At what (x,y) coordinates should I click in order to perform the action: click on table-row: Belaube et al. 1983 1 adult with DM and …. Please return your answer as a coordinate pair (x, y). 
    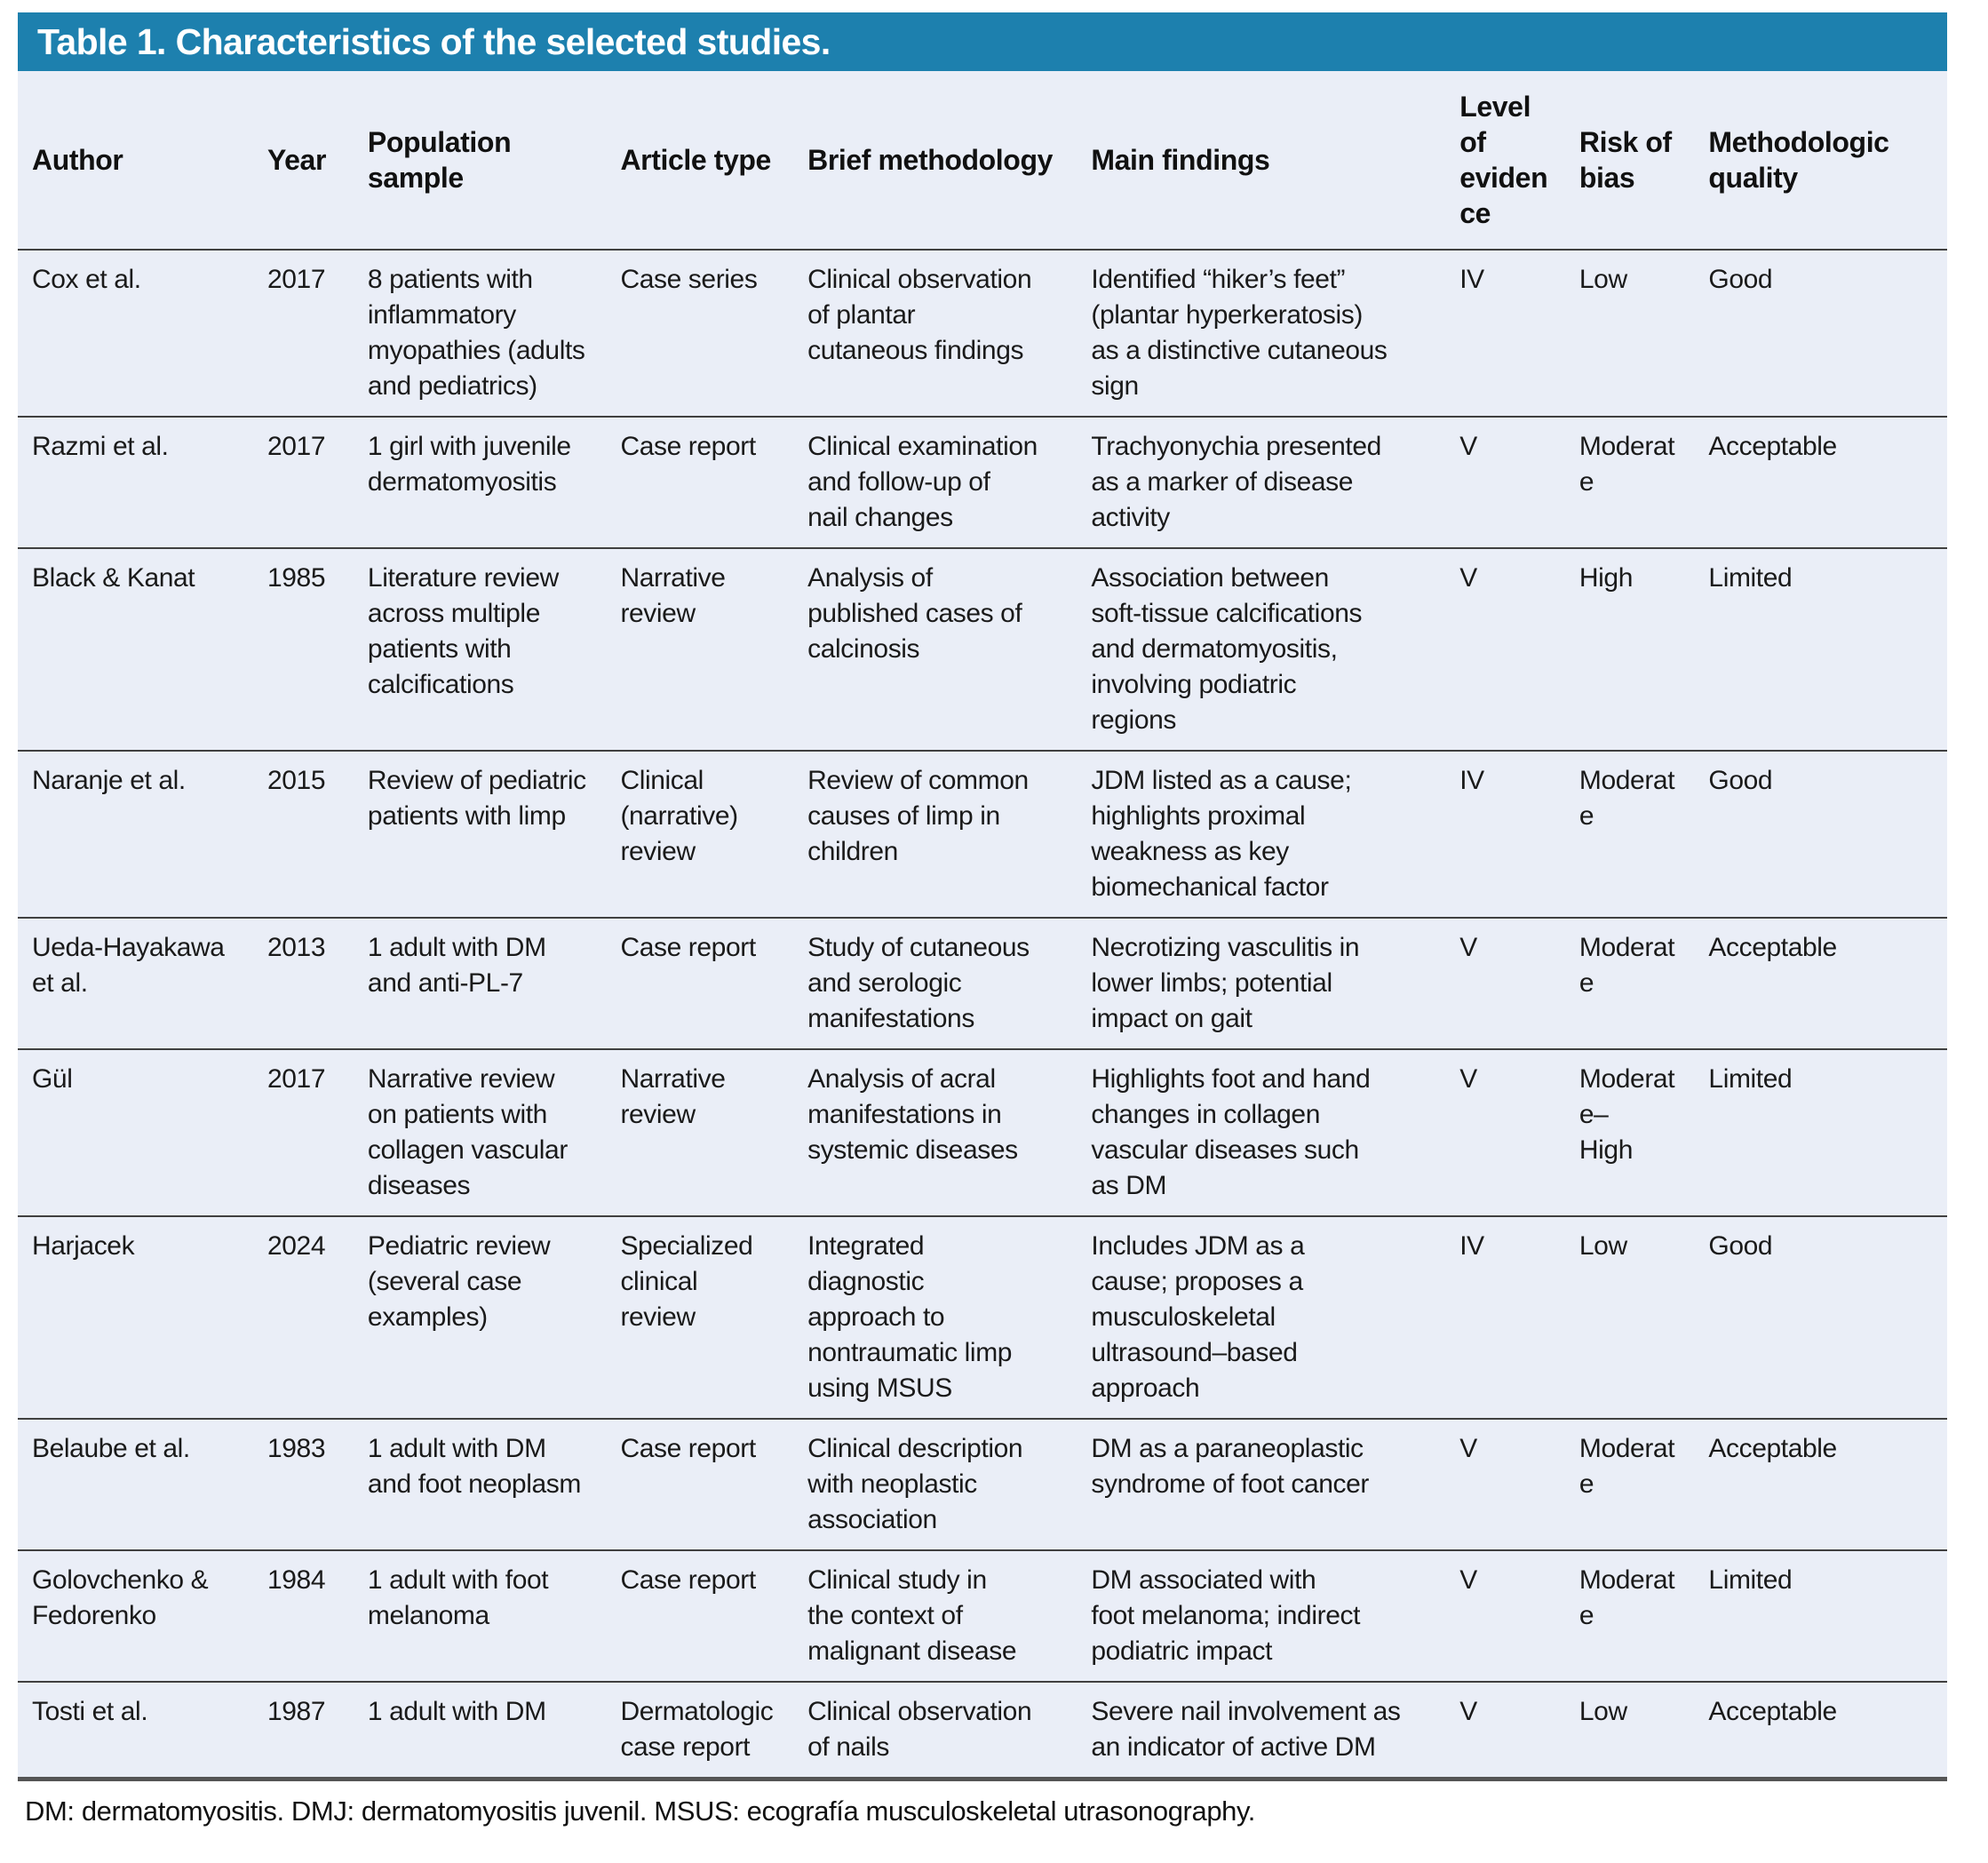
    Looking at the image, I should click on (982, 1484).